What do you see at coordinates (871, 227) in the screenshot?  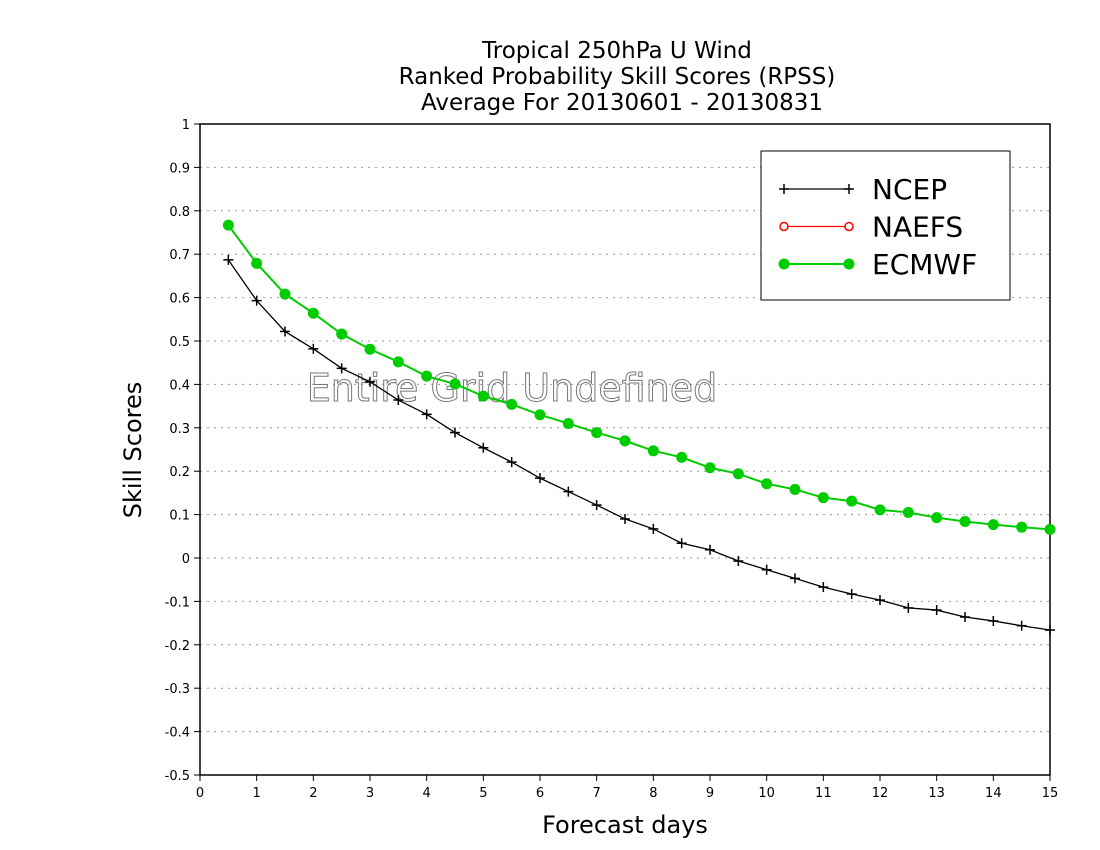 I see `legend-item-naefs: NAEFS` at bounding box center [871, 227].